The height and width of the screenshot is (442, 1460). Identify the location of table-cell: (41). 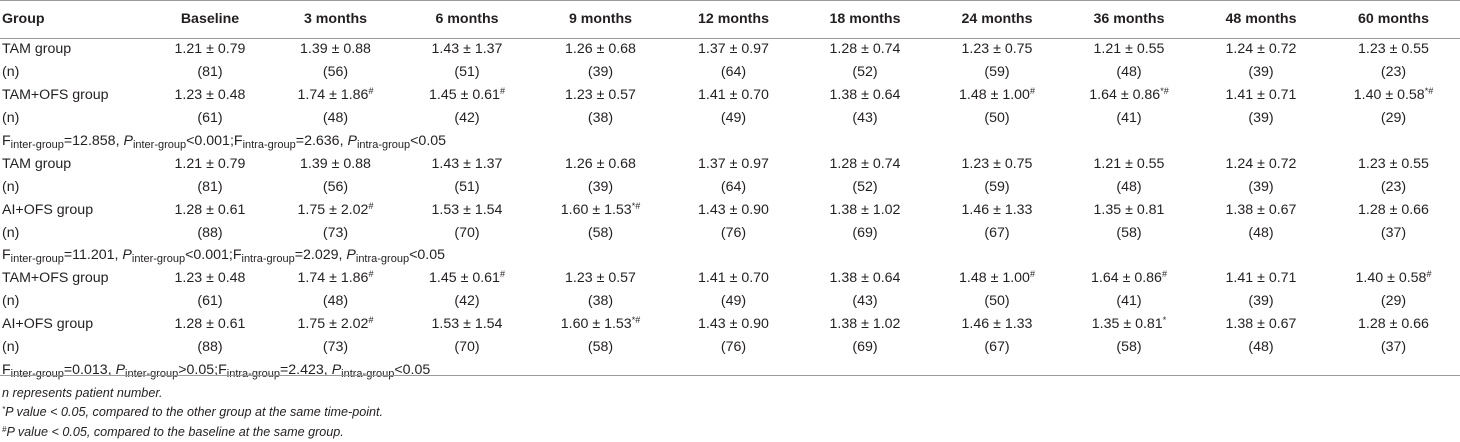
(1129, 301).